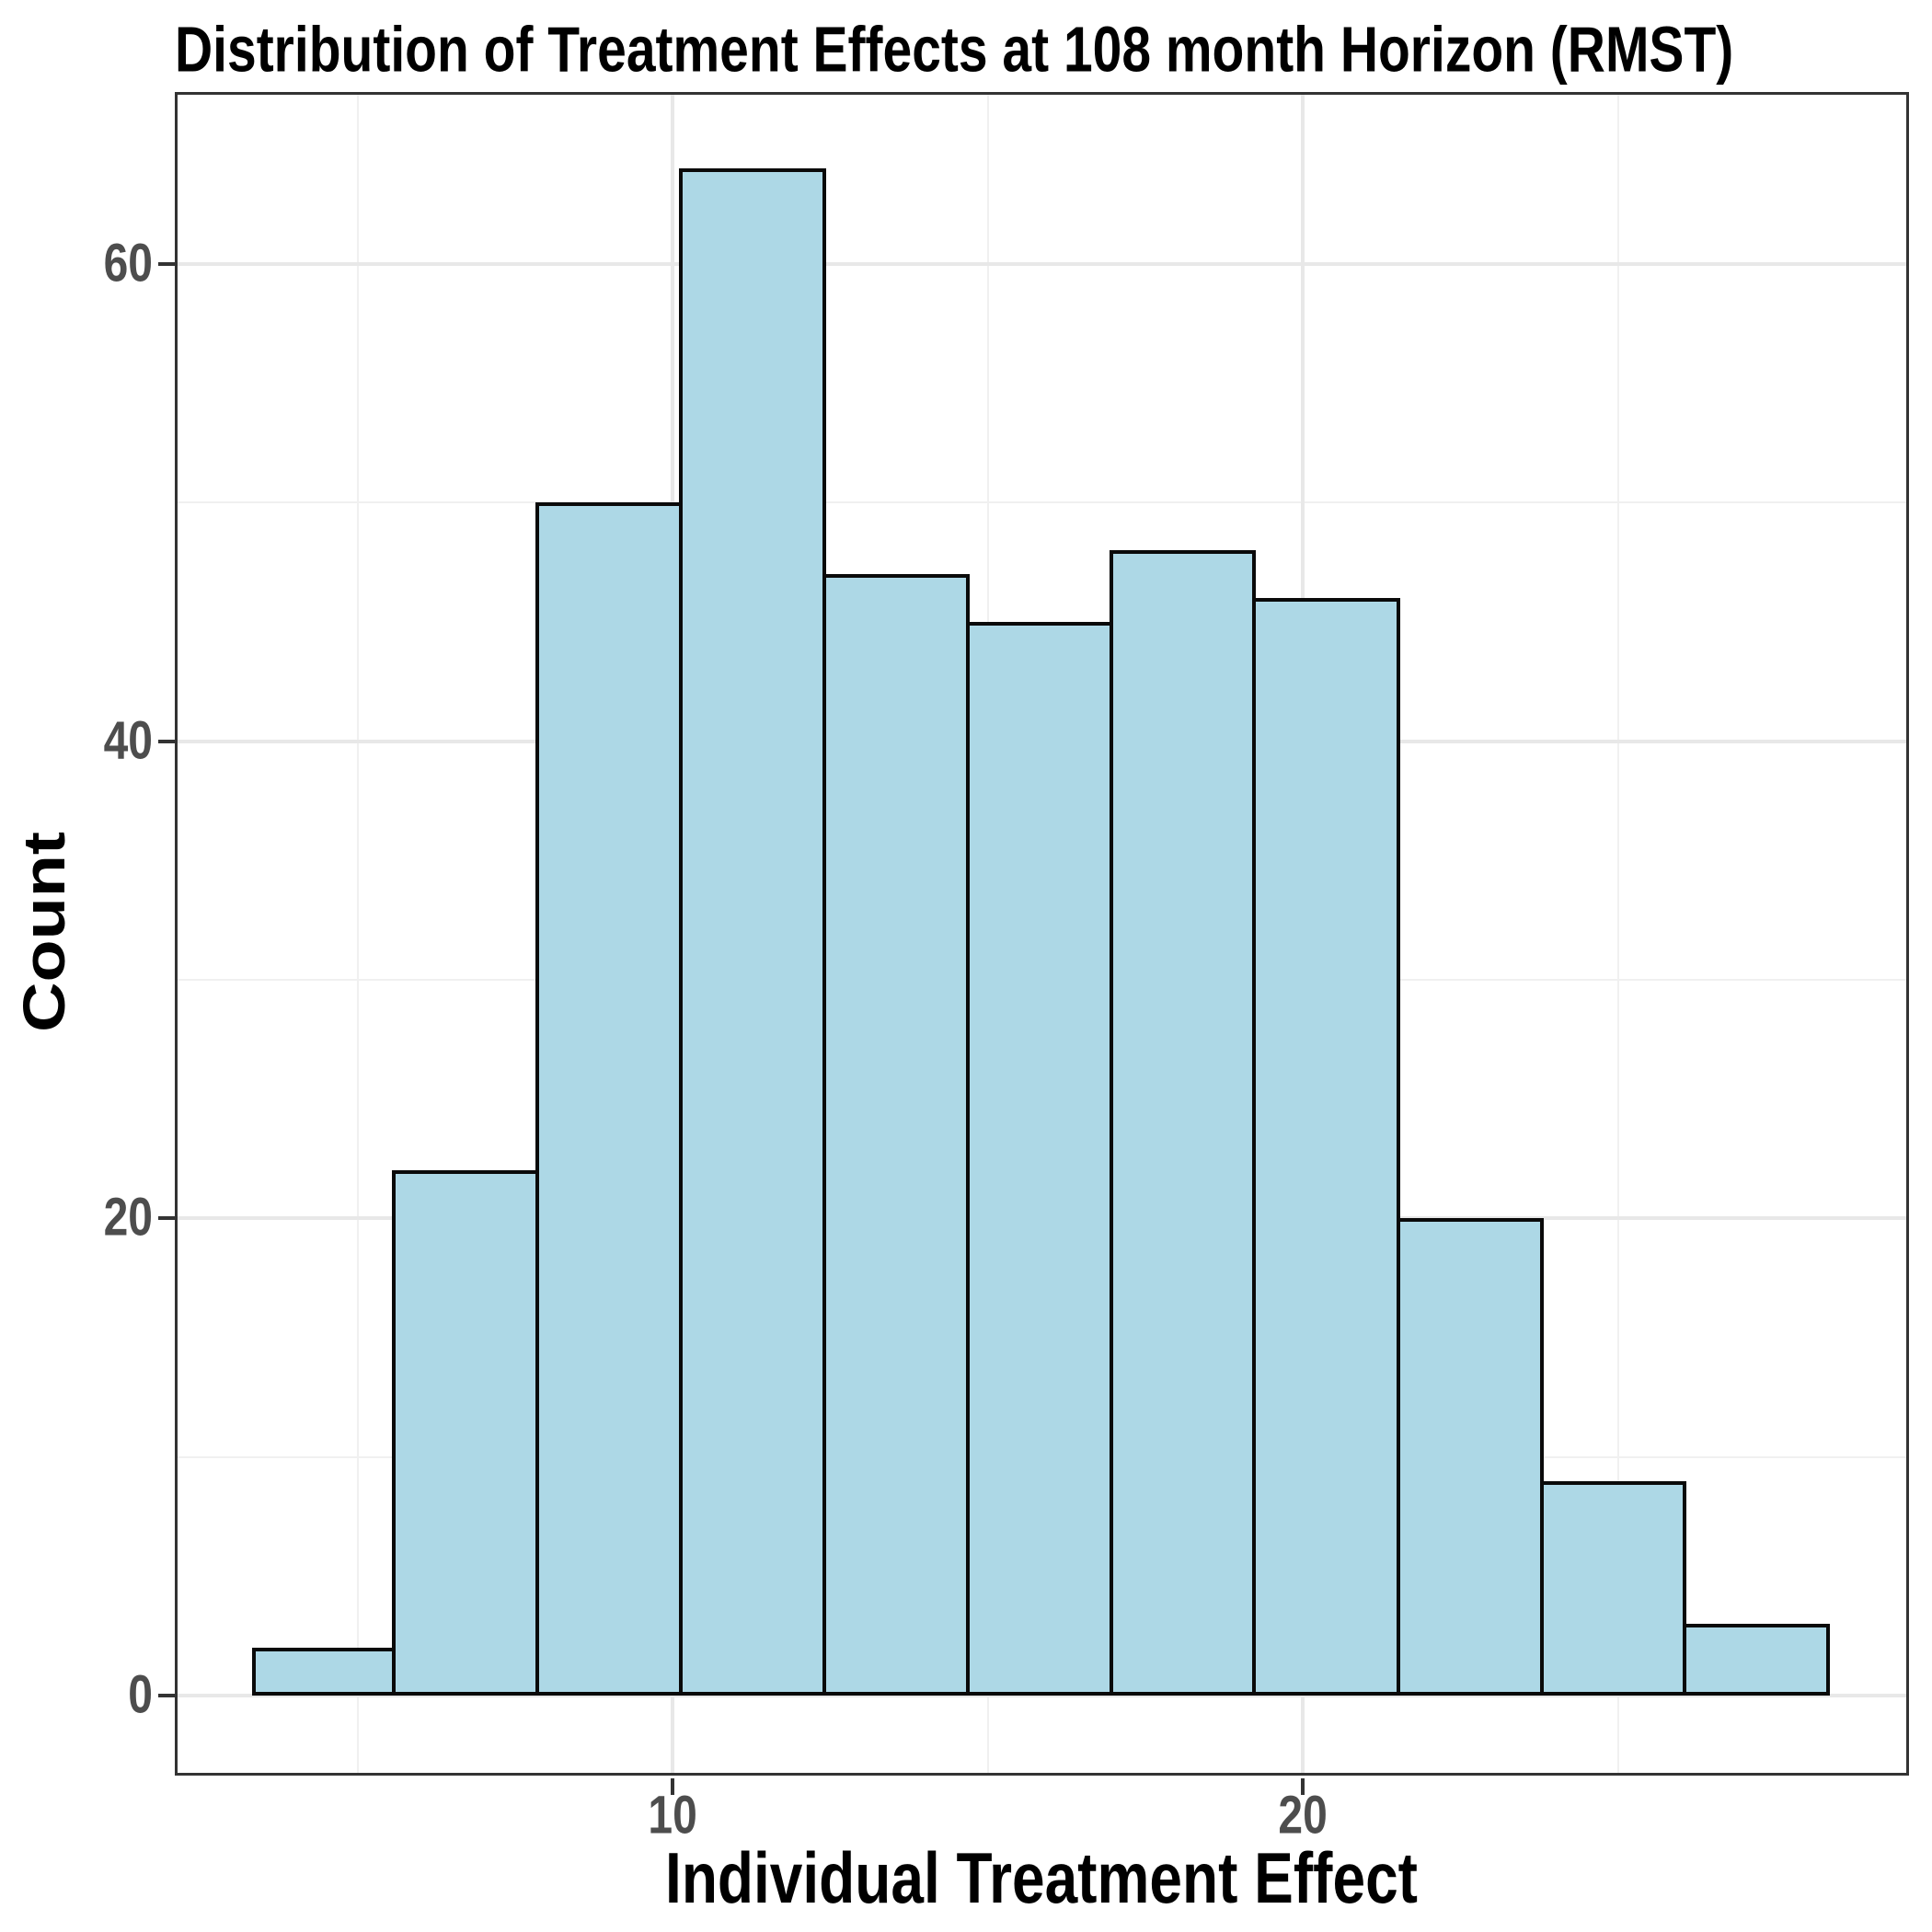  Describe the element at coordinates (140, 1694) in the screenshot. I see `y-tick-label: 0` at that location.